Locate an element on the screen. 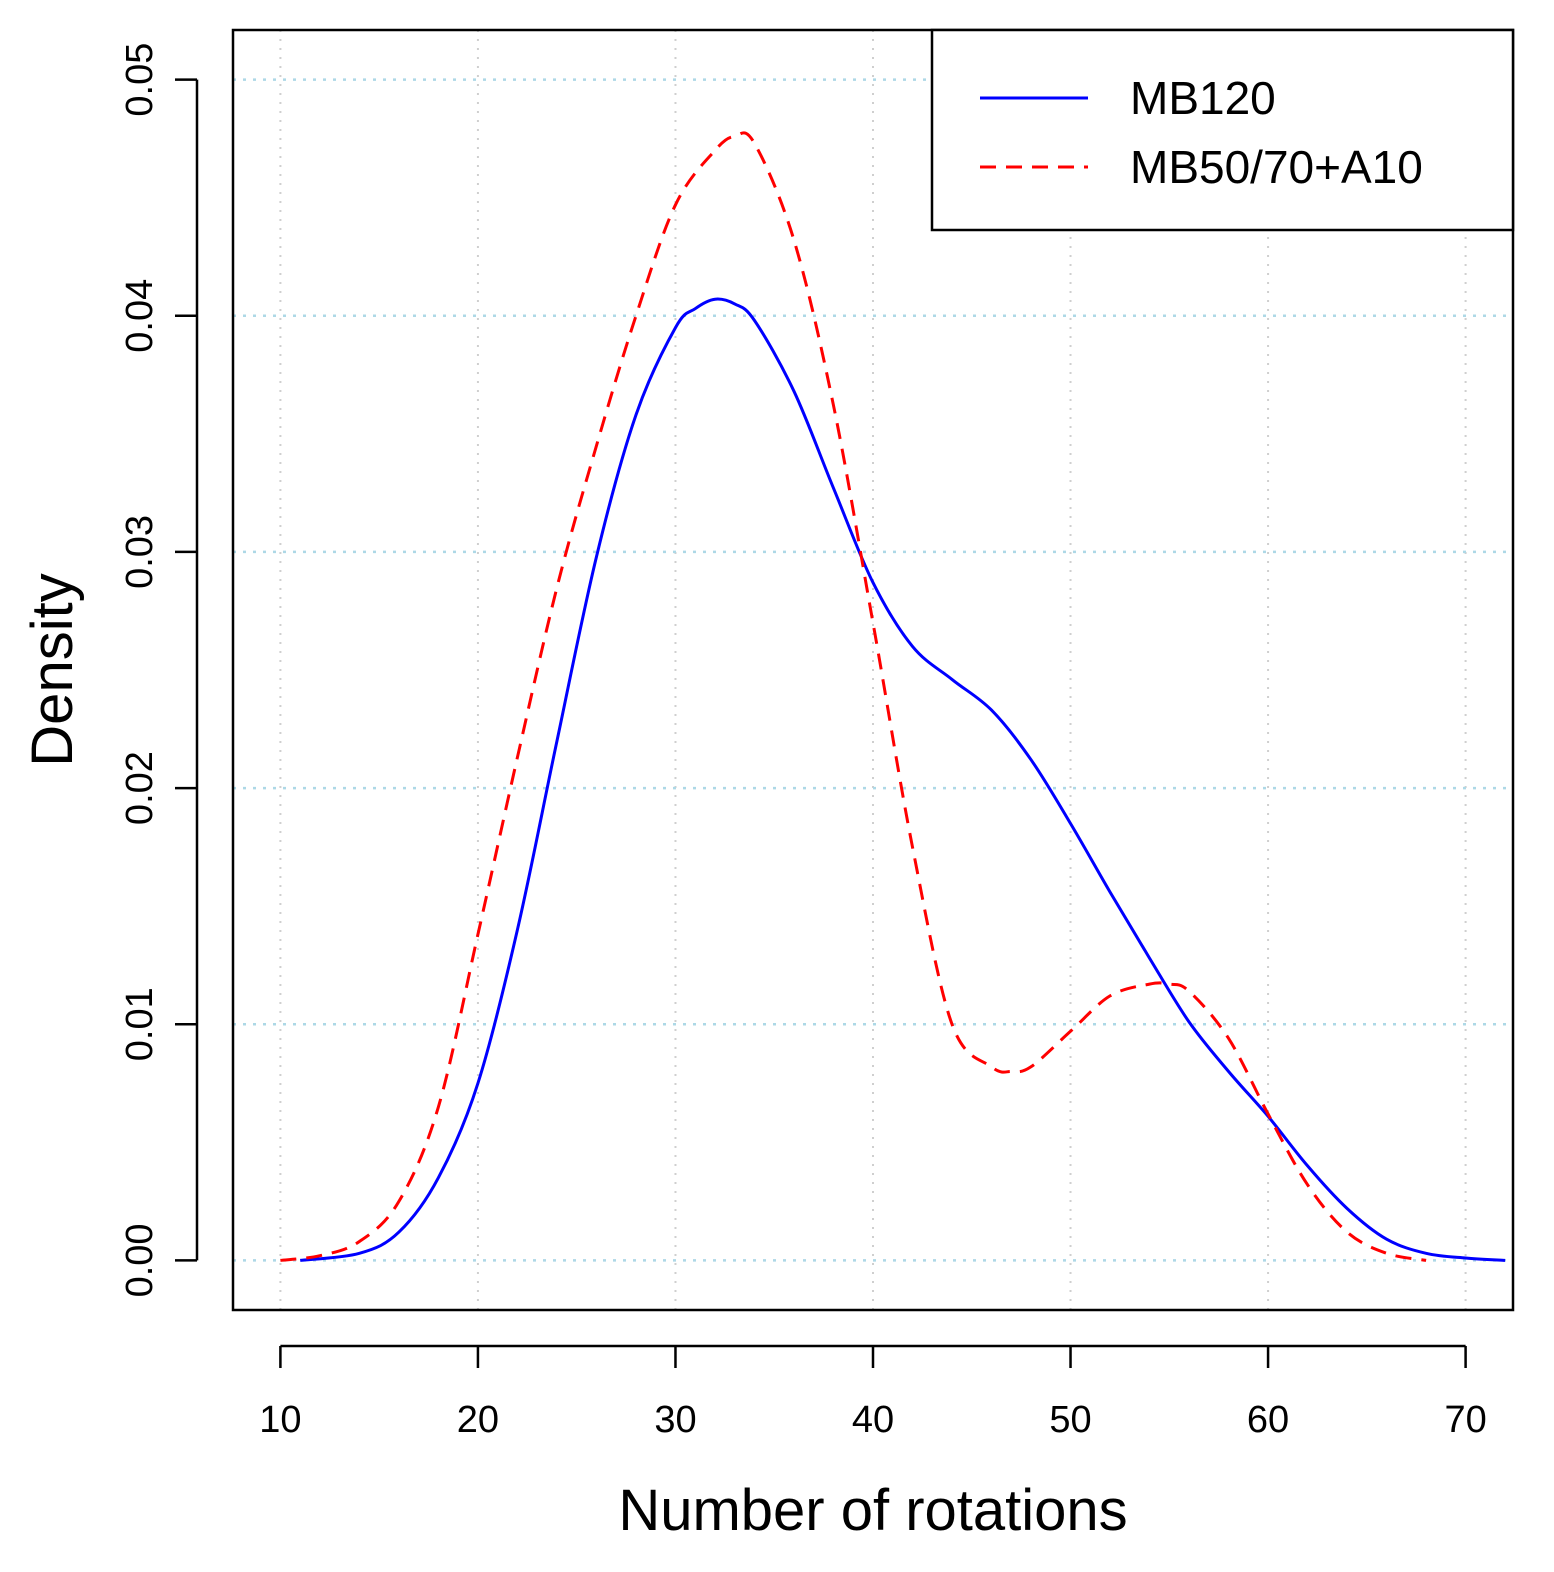  y-tick-label-4: 0.04 is located at coordinates (140, 316).